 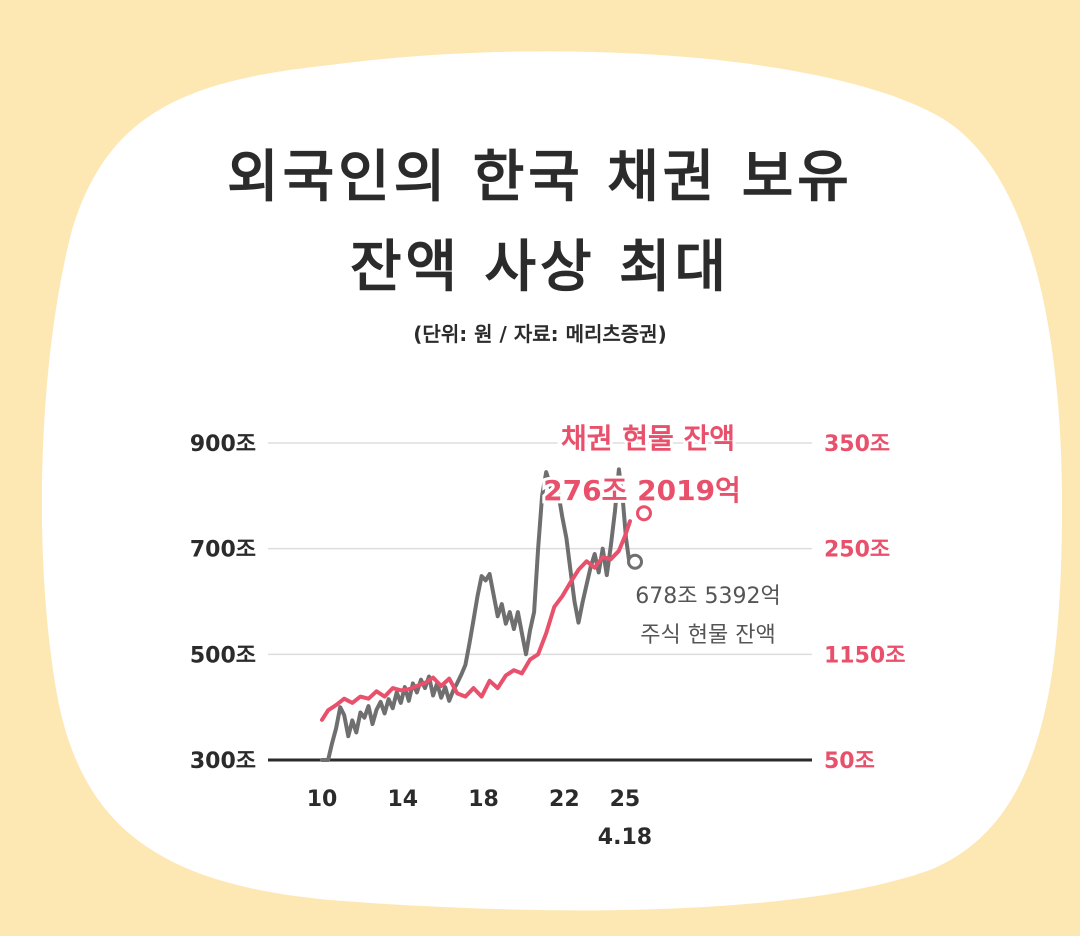 I want to click on x-axis-tick-label: 18, so click(x=483, y=799).